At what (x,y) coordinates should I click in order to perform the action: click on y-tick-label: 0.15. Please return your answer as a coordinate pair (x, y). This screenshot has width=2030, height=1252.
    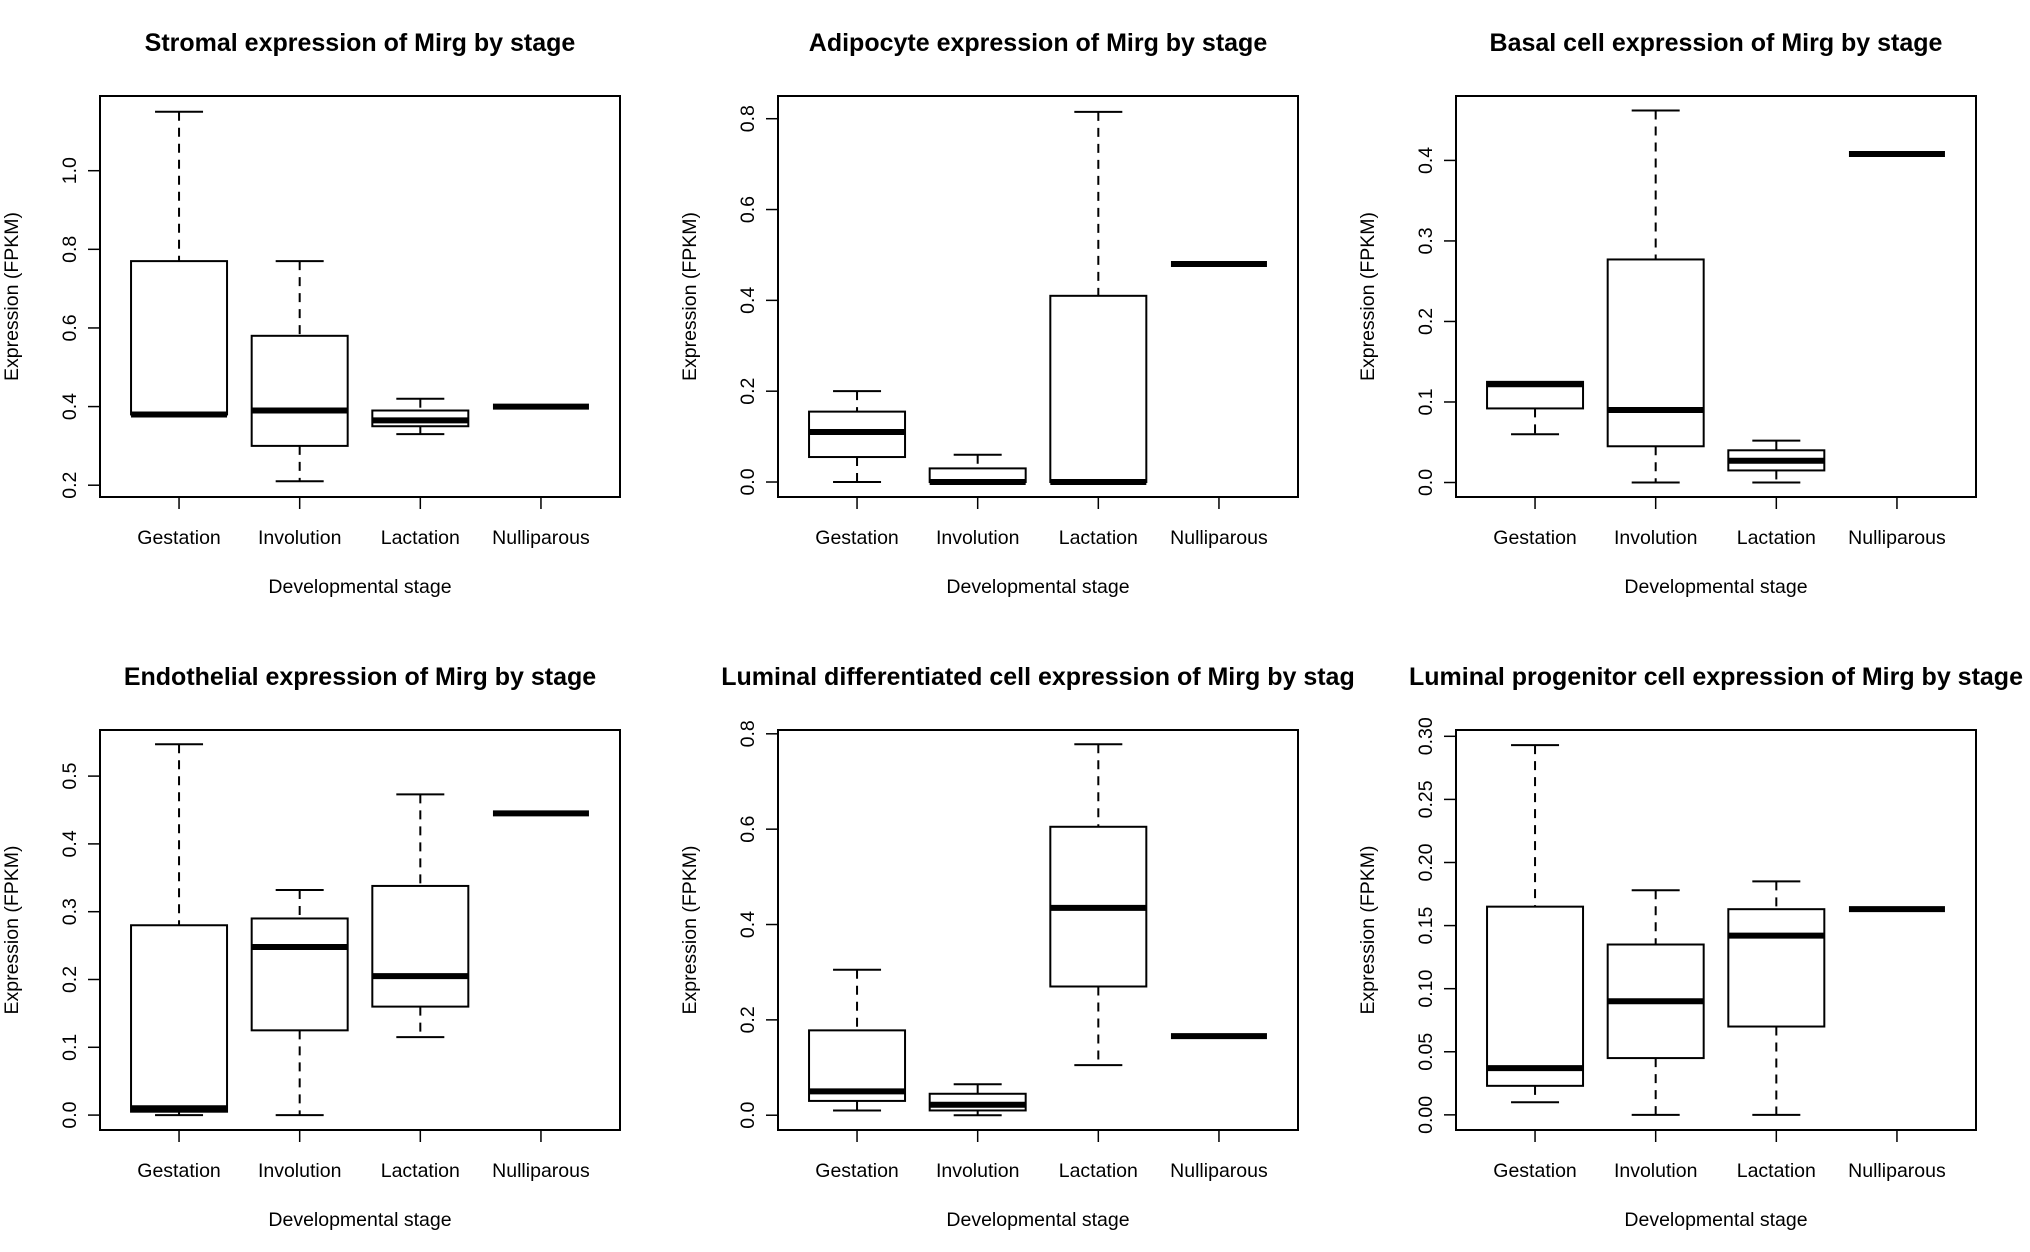
    Looking at the image, I should click on (1426, 925).